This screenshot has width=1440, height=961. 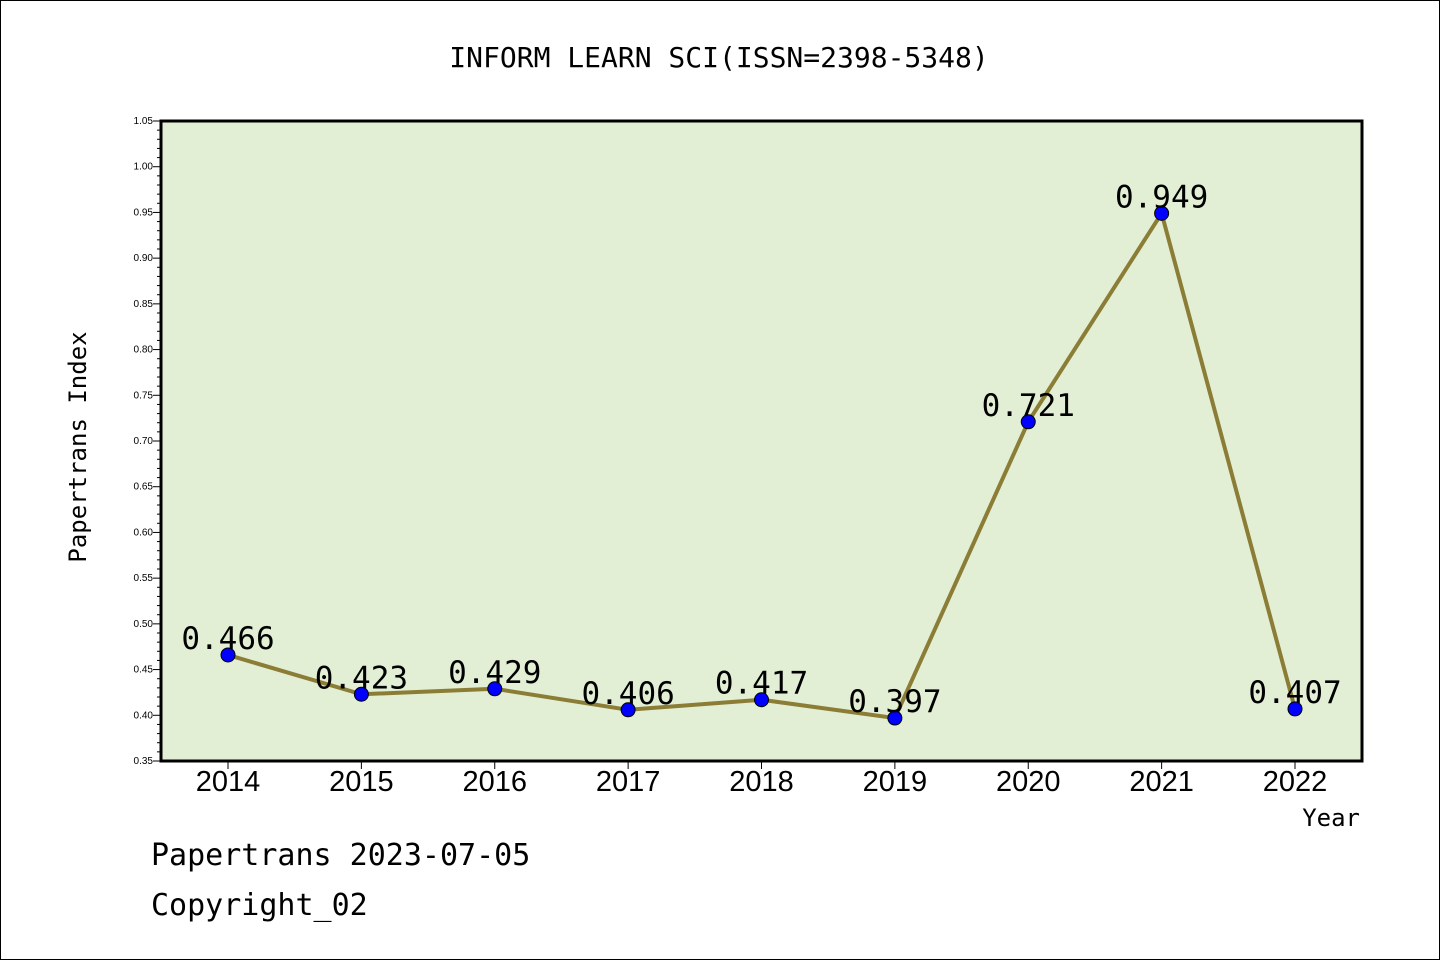 I want to click on y-tick-label: 0.75, so click(x=144, y=395).